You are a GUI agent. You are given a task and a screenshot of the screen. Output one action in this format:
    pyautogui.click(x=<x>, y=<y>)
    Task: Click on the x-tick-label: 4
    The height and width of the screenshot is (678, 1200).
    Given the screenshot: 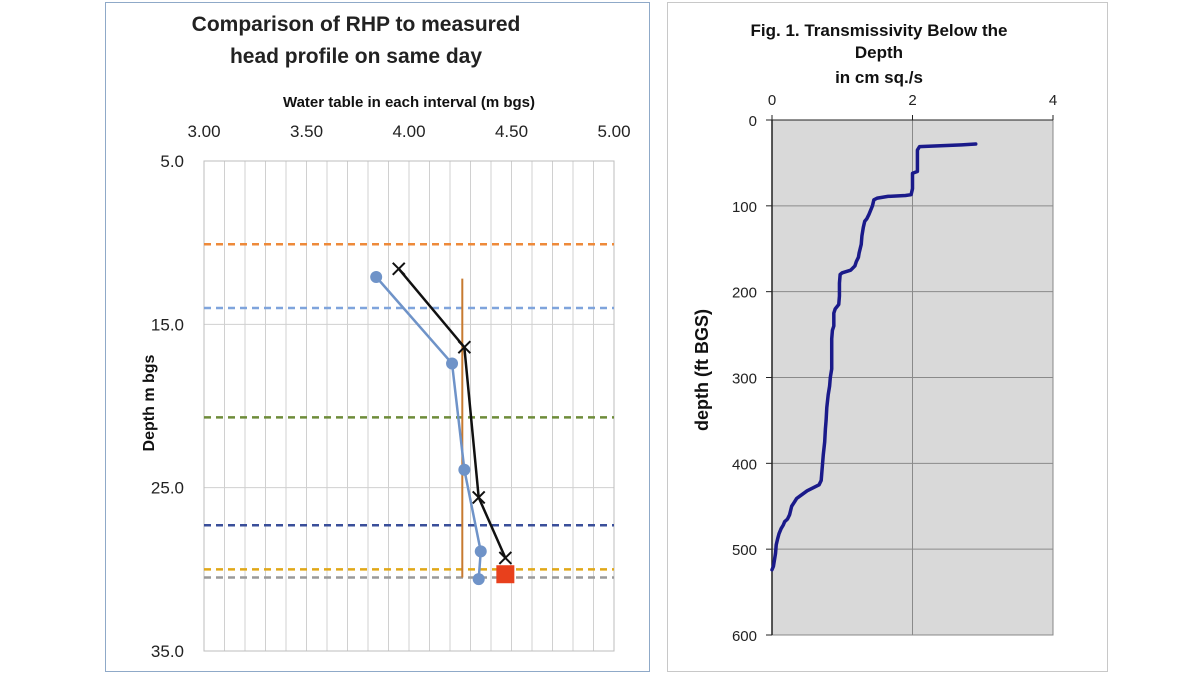 What is the action you would take?
    pyautogui.click(x=1053, y=100)
    